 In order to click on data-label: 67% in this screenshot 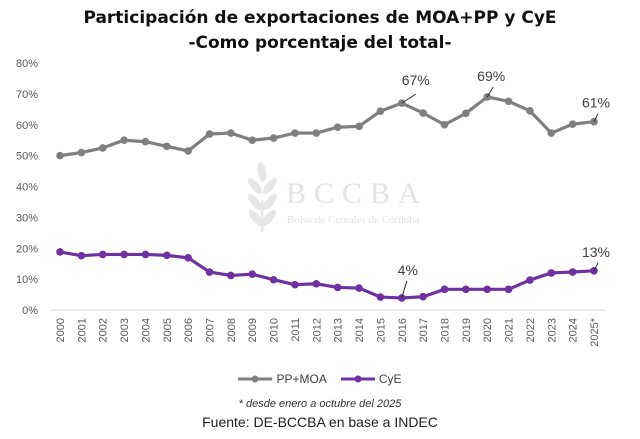, I will do `click(416, 80)`.